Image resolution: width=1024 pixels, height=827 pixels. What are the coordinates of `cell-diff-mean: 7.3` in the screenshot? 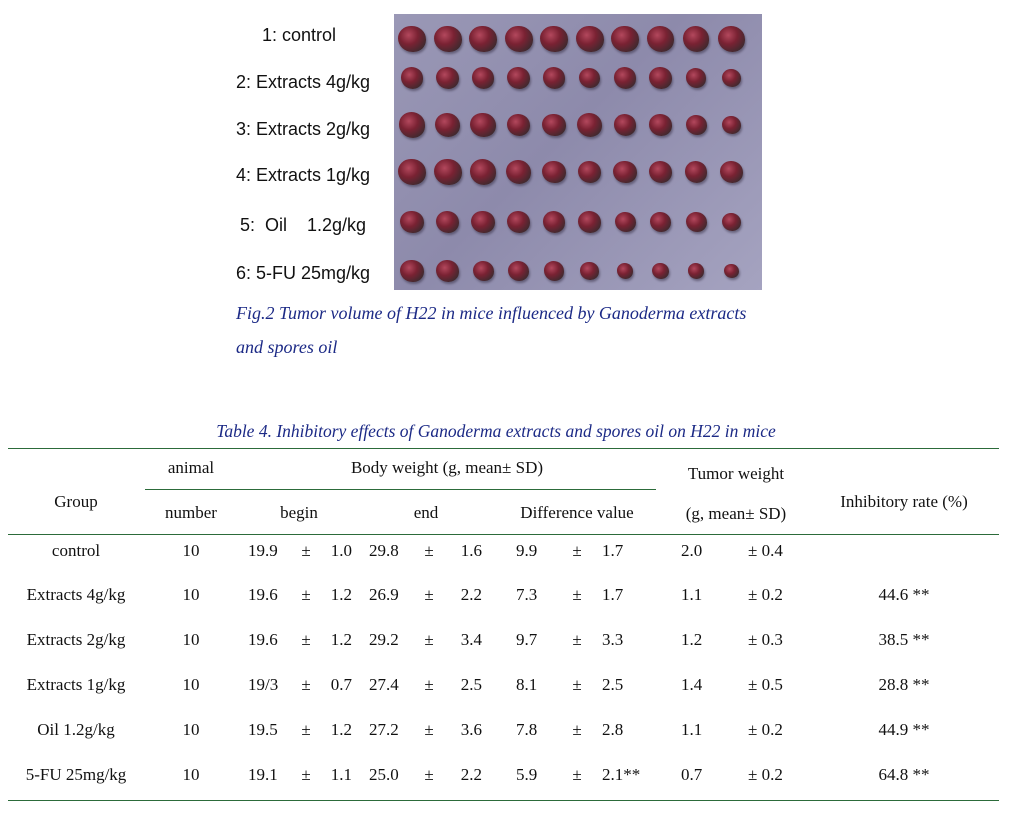 It's located at (527, 594).